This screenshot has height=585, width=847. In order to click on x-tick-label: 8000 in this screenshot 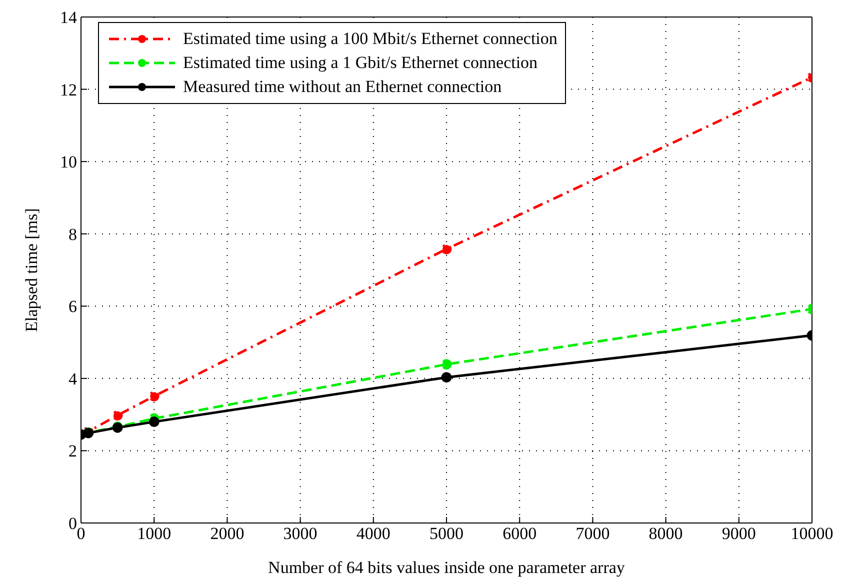, I will do `click(665, 534)`.